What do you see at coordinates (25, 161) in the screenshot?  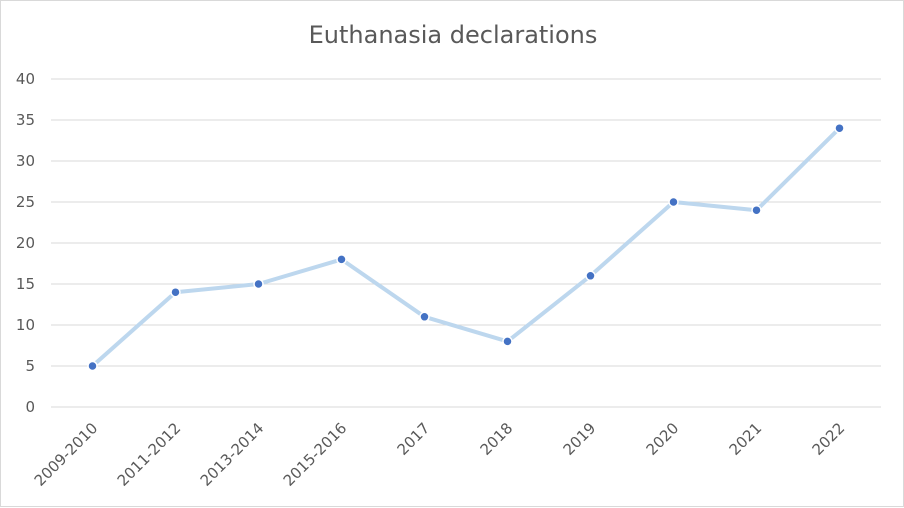 I see `y-tick-label: 30` at bounding box center [25, 161].